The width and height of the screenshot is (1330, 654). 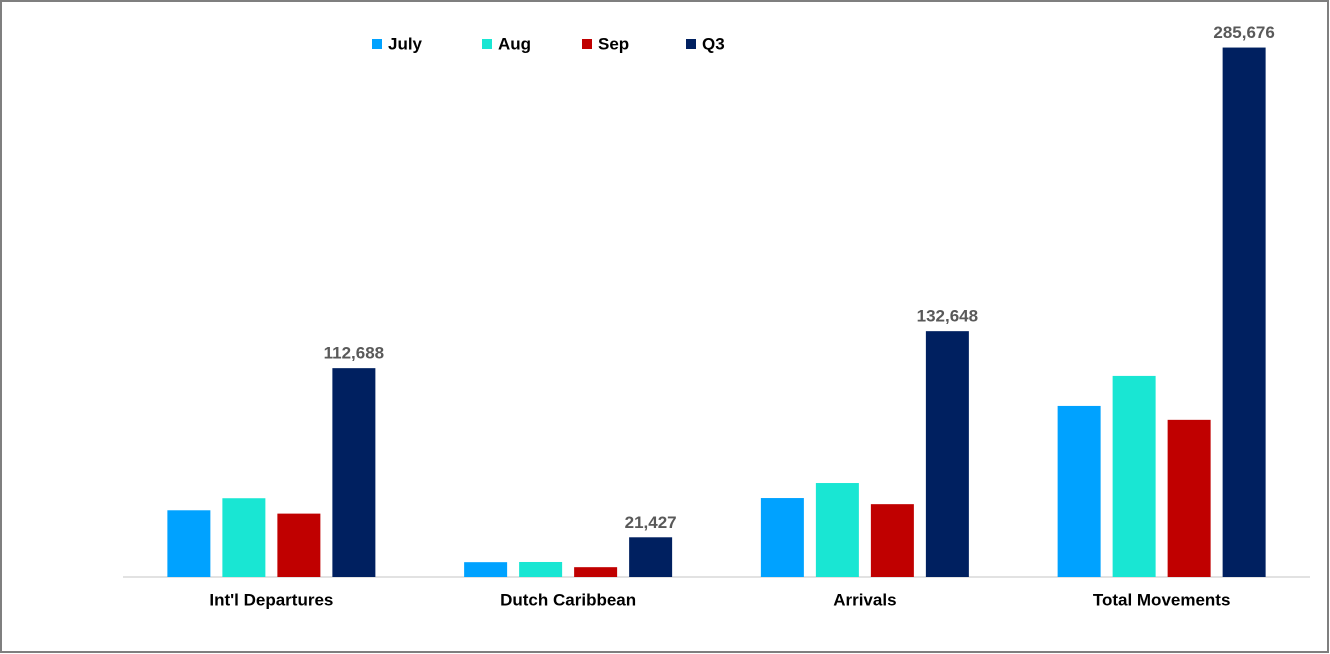 I want to click on legend-label: July, so click(x=405, y=43).